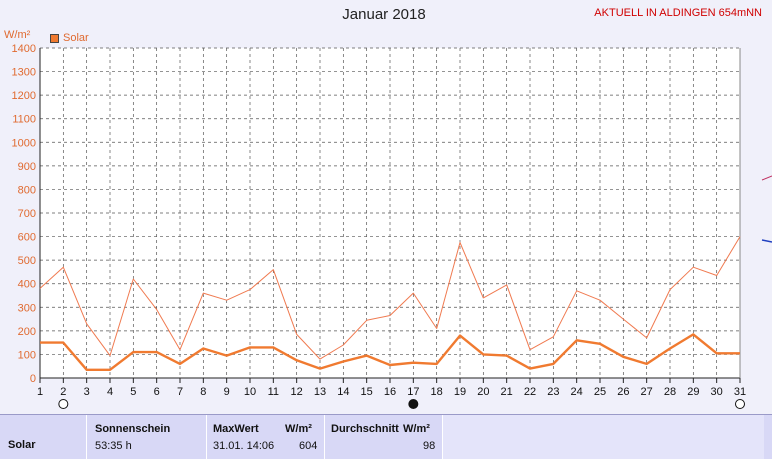 The width and height of the screenshot is (772, 459). Describe the element at coordinates (413, 392) in the screenshot. I see `x-tick-label: 17` at that location.